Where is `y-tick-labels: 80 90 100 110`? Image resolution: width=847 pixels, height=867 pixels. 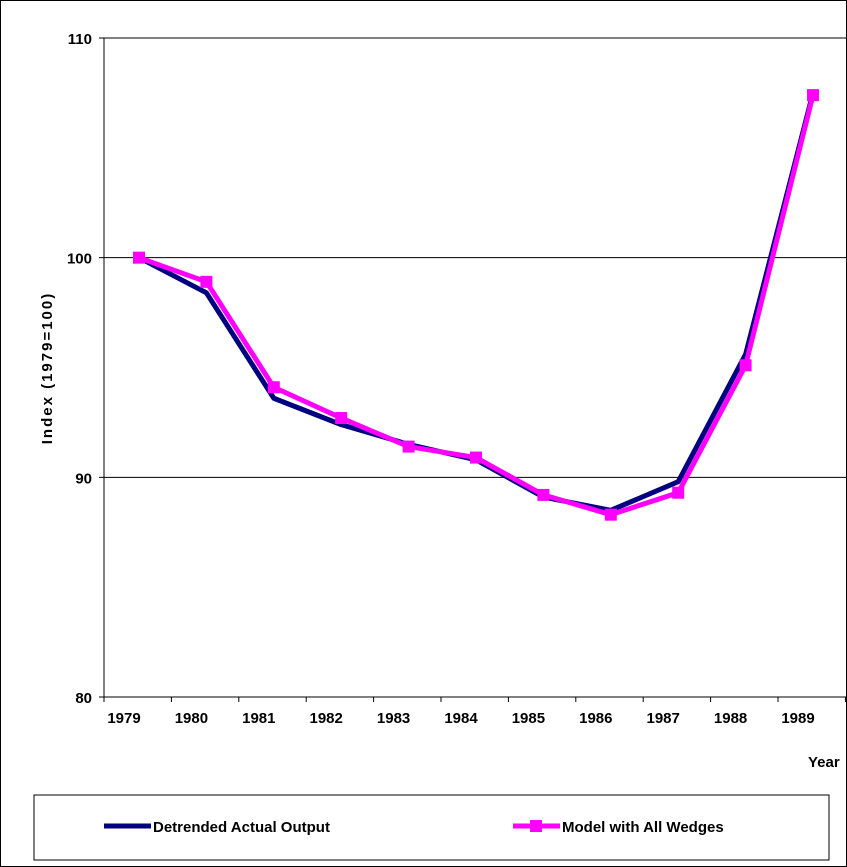
y-tick-labels: 80 90 100 110 is located at coordinates (85, 369).